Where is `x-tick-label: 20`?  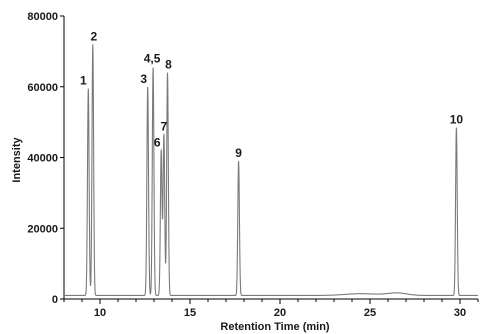
x-tick-label: 20 is located at coordinates (280, 313).